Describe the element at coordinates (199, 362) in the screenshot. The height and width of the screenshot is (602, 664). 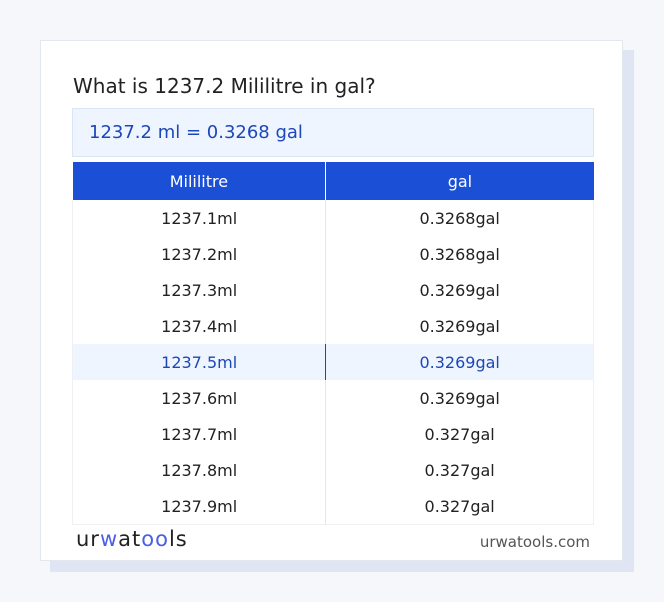
I see `ml-cell: 1237.5ml` at that location.